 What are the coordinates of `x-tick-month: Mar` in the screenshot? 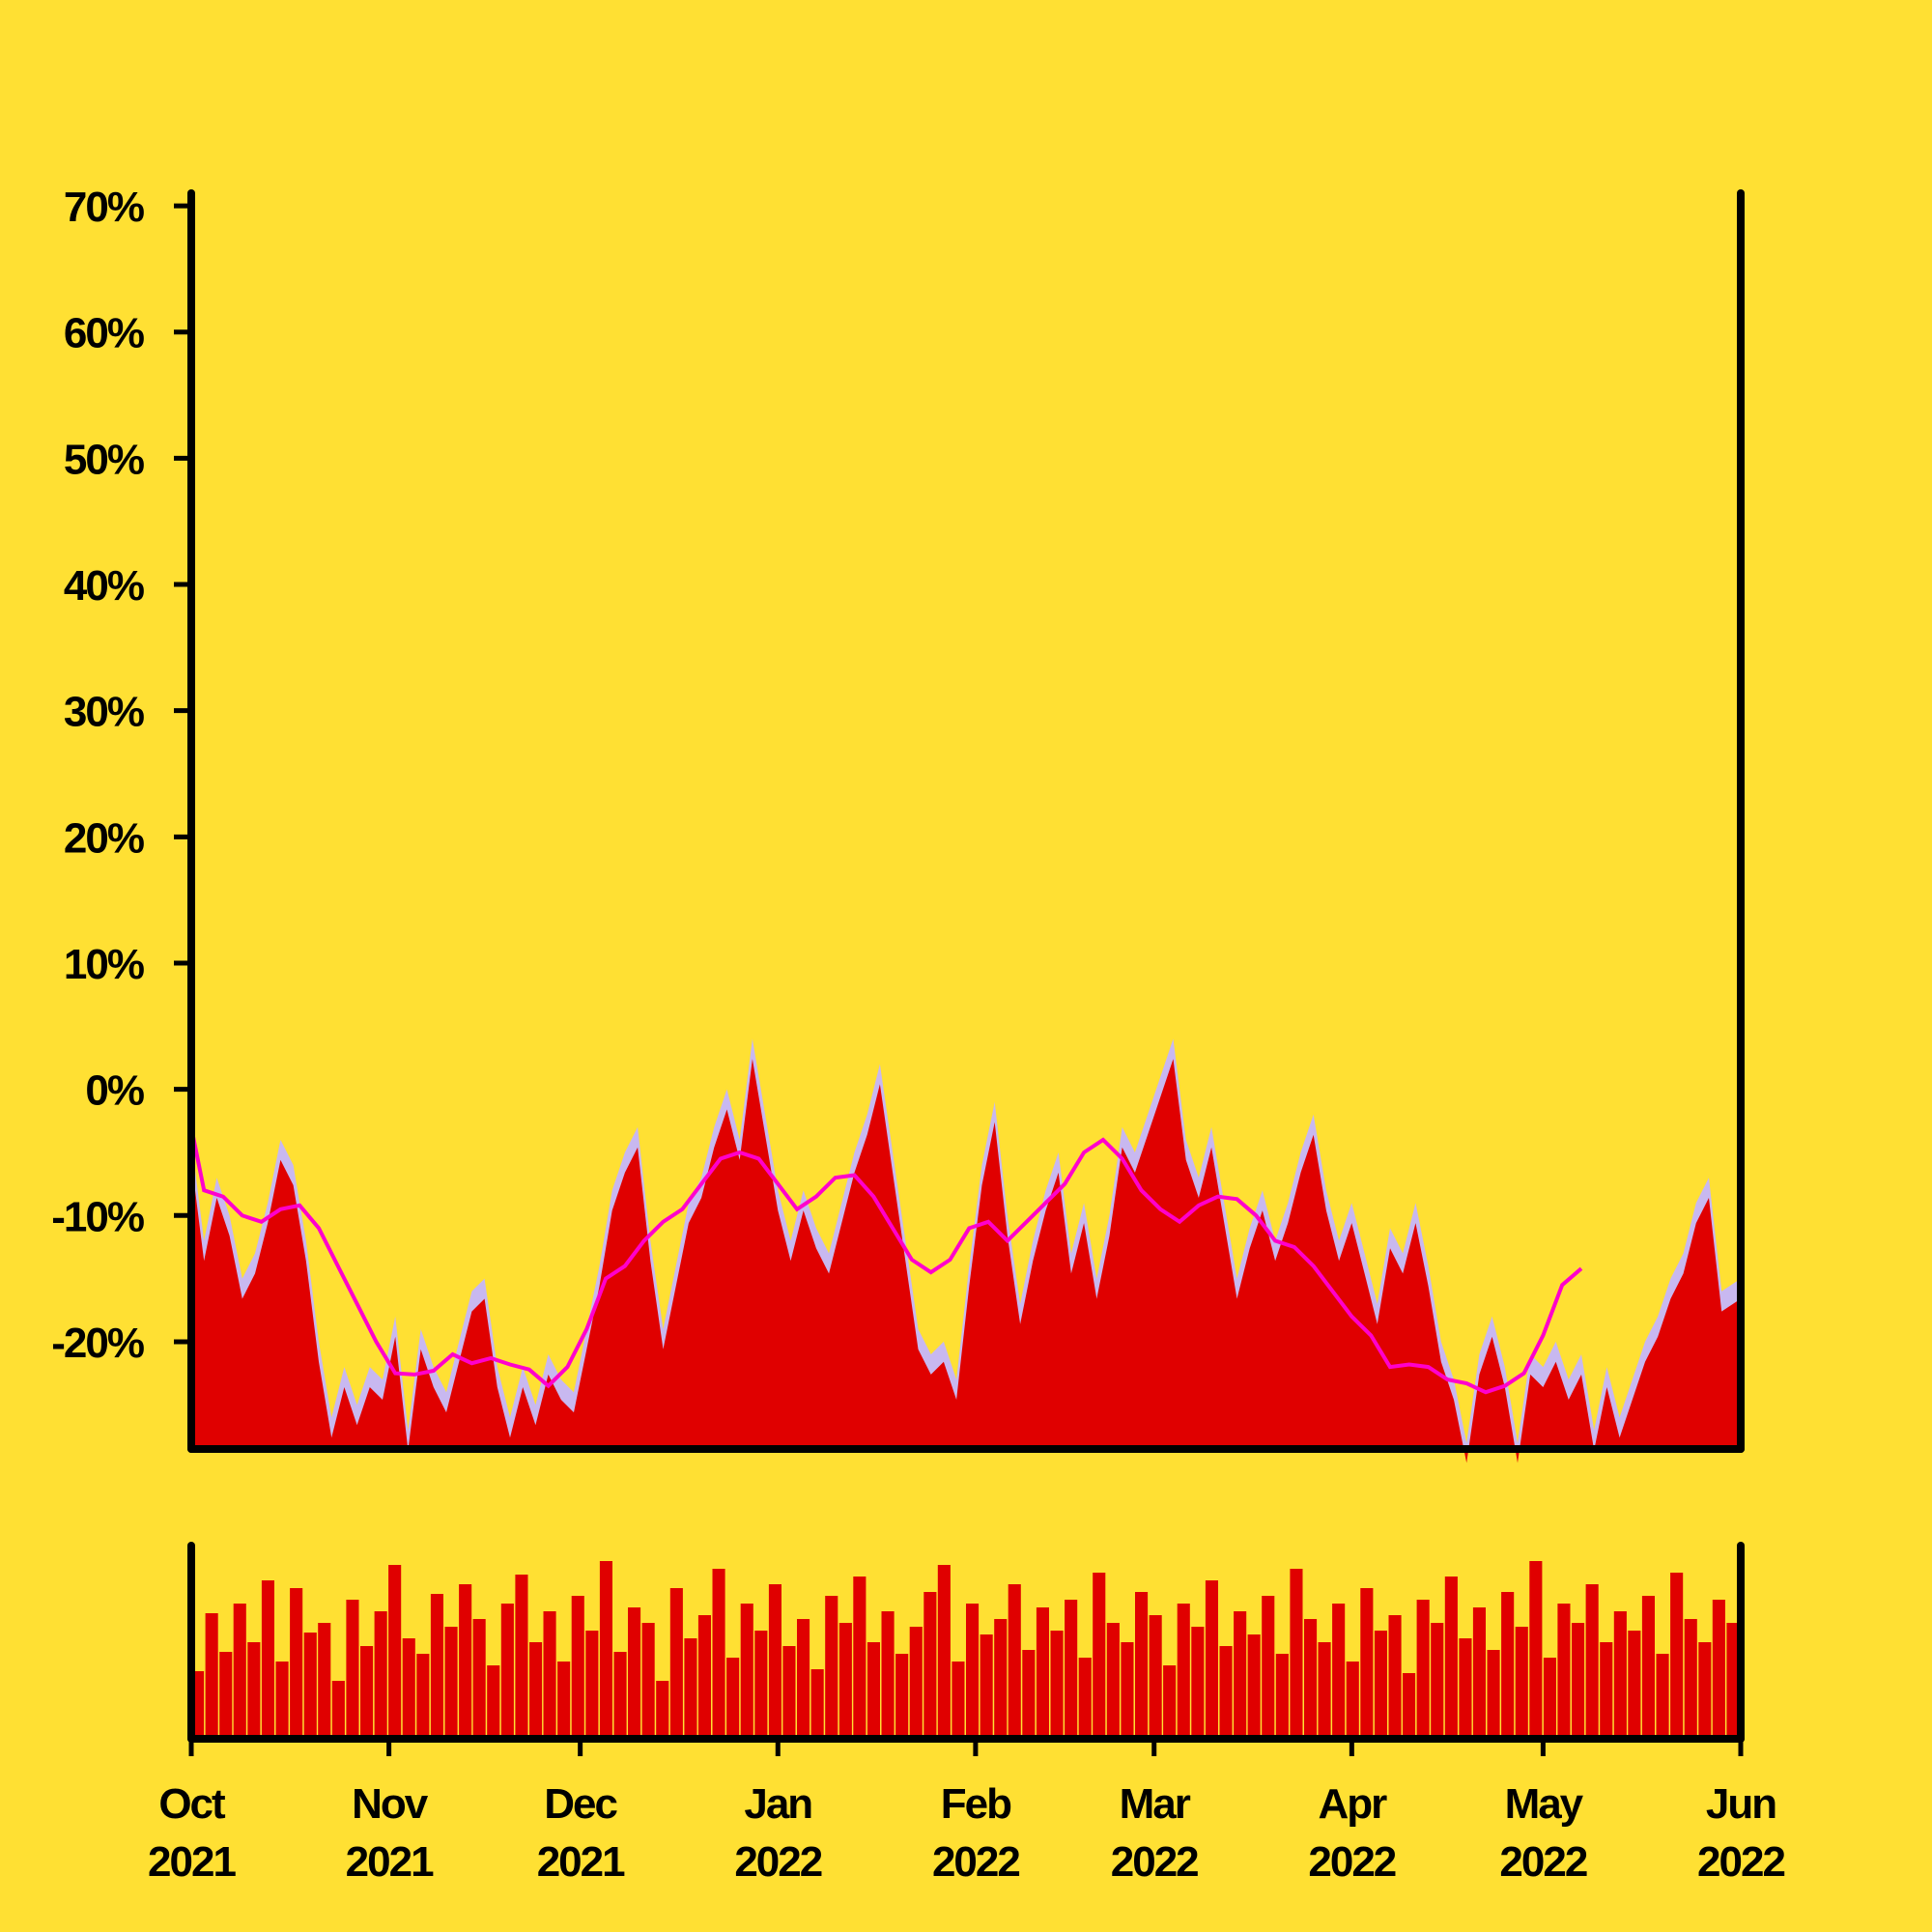 It's located at (1155, 1804).